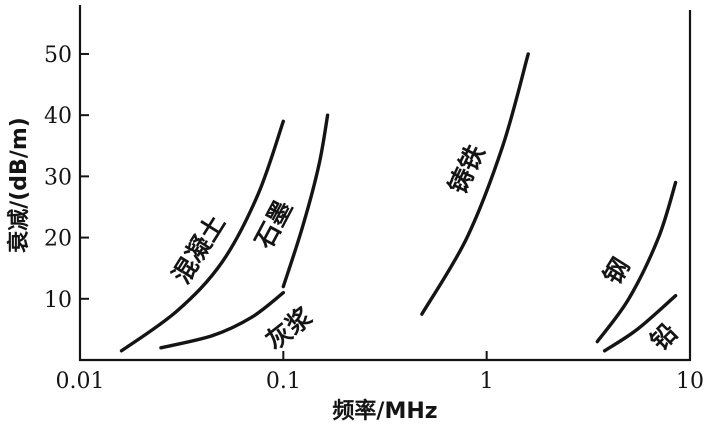  I want to click on x-tick-label: 0.1, so click(283, 381).